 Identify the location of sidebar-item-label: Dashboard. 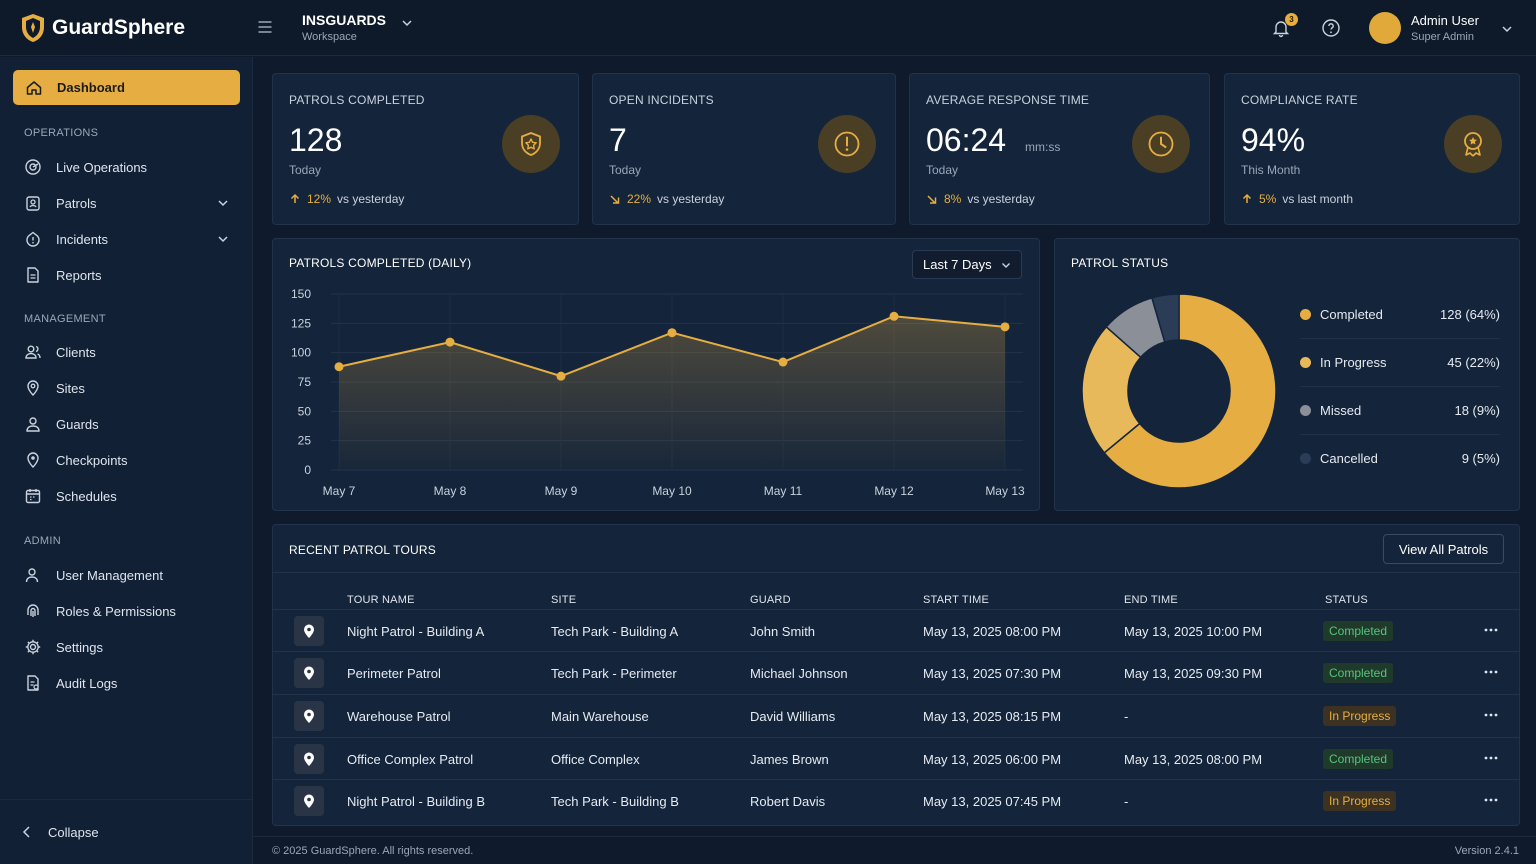
(91, 87).